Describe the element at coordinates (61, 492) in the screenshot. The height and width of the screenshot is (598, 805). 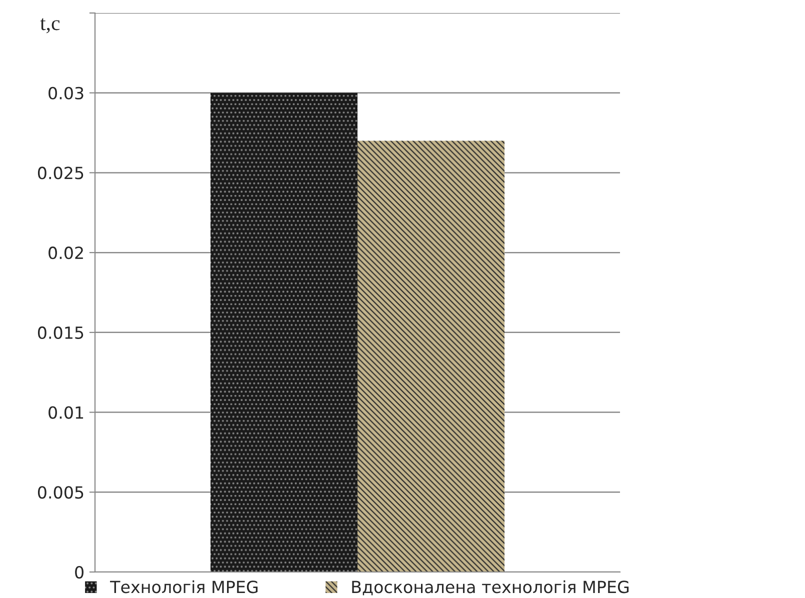
I see `y-tick-label: 0.005` at that location.